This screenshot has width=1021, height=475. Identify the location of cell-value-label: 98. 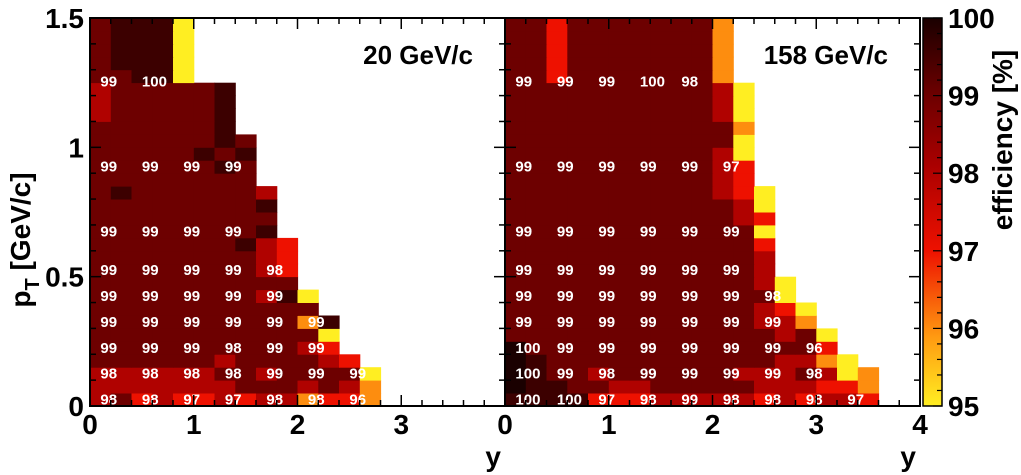
(150, 400).